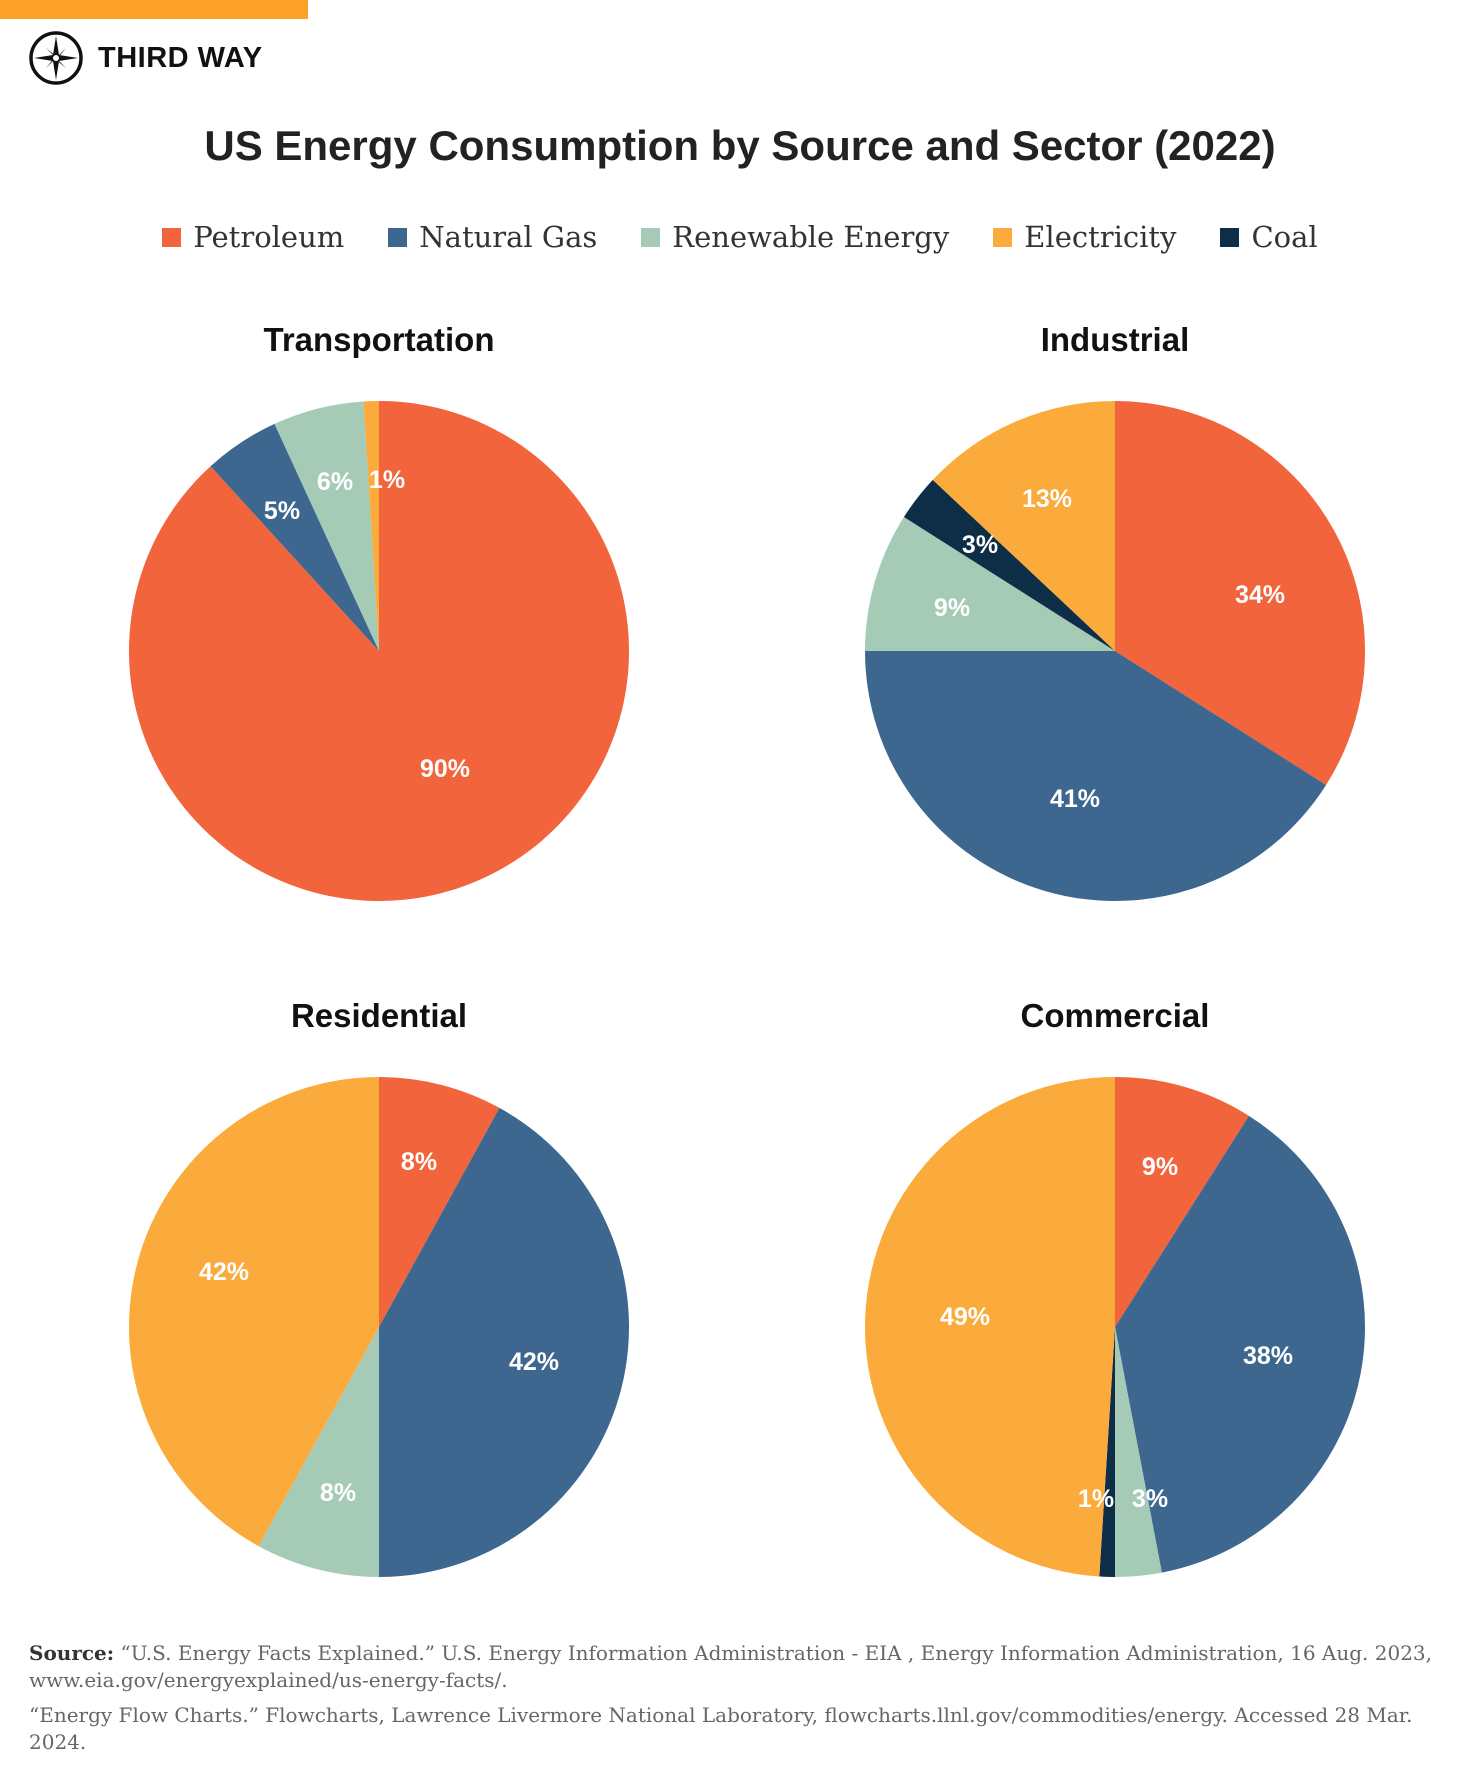 The height and width of the screenshot is (1776, 1480). I want to click on pie-industrial: Industrial 34% 41% 9% 3% 13%, so click(1115, 611).